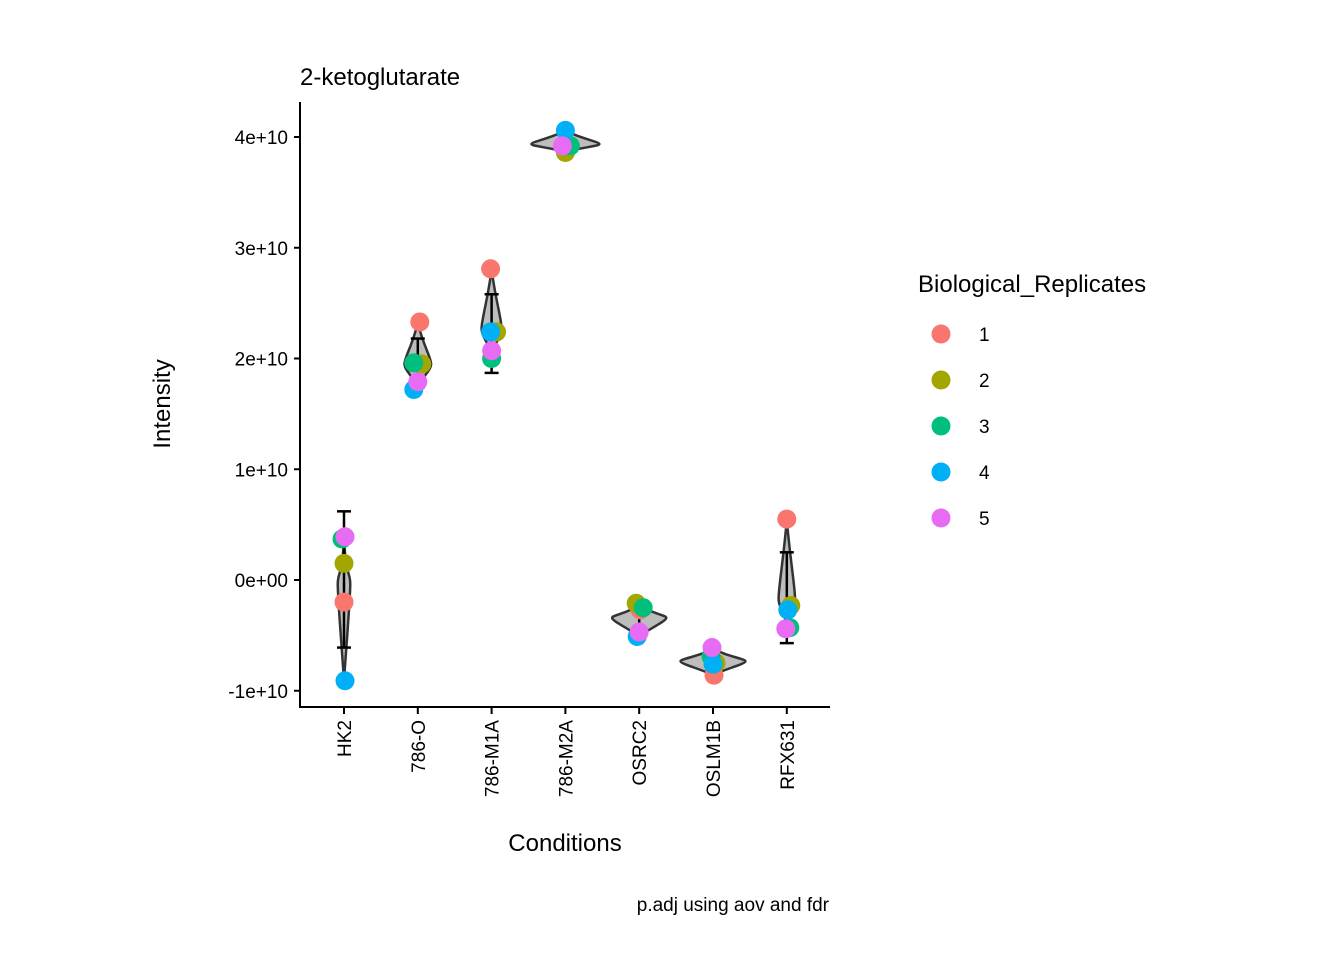 The width and height of the screenshot is (1344, 960). What do you see at coordinates (788, 755) in the screenshot?
I see `x-tick-label: RFX631` at bounding box center [788, 755].